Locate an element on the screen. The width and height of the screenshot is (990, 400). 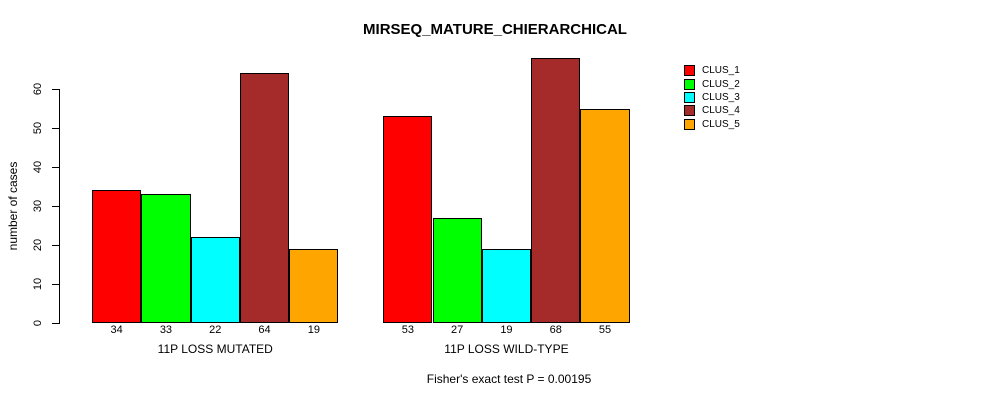
stat-annotation: Fisher's exact test P = 0.00195 is located at coordinates (509, 379).